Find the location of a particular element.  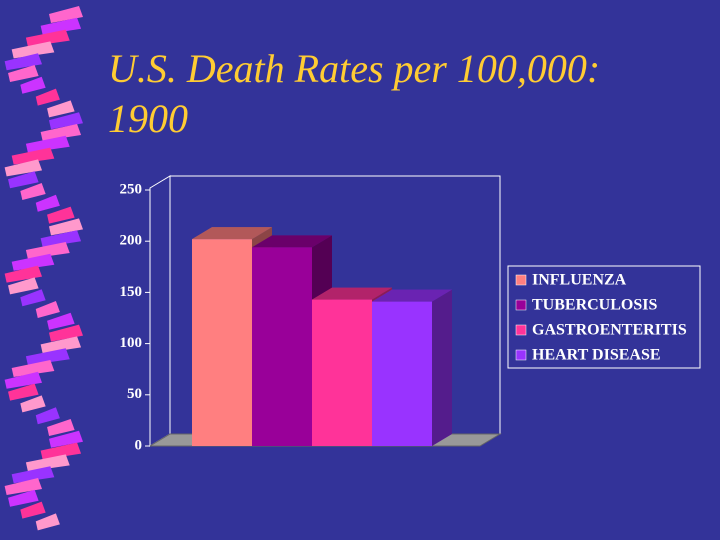

y-tick-label: 0 is located at coordinates (139, 445).